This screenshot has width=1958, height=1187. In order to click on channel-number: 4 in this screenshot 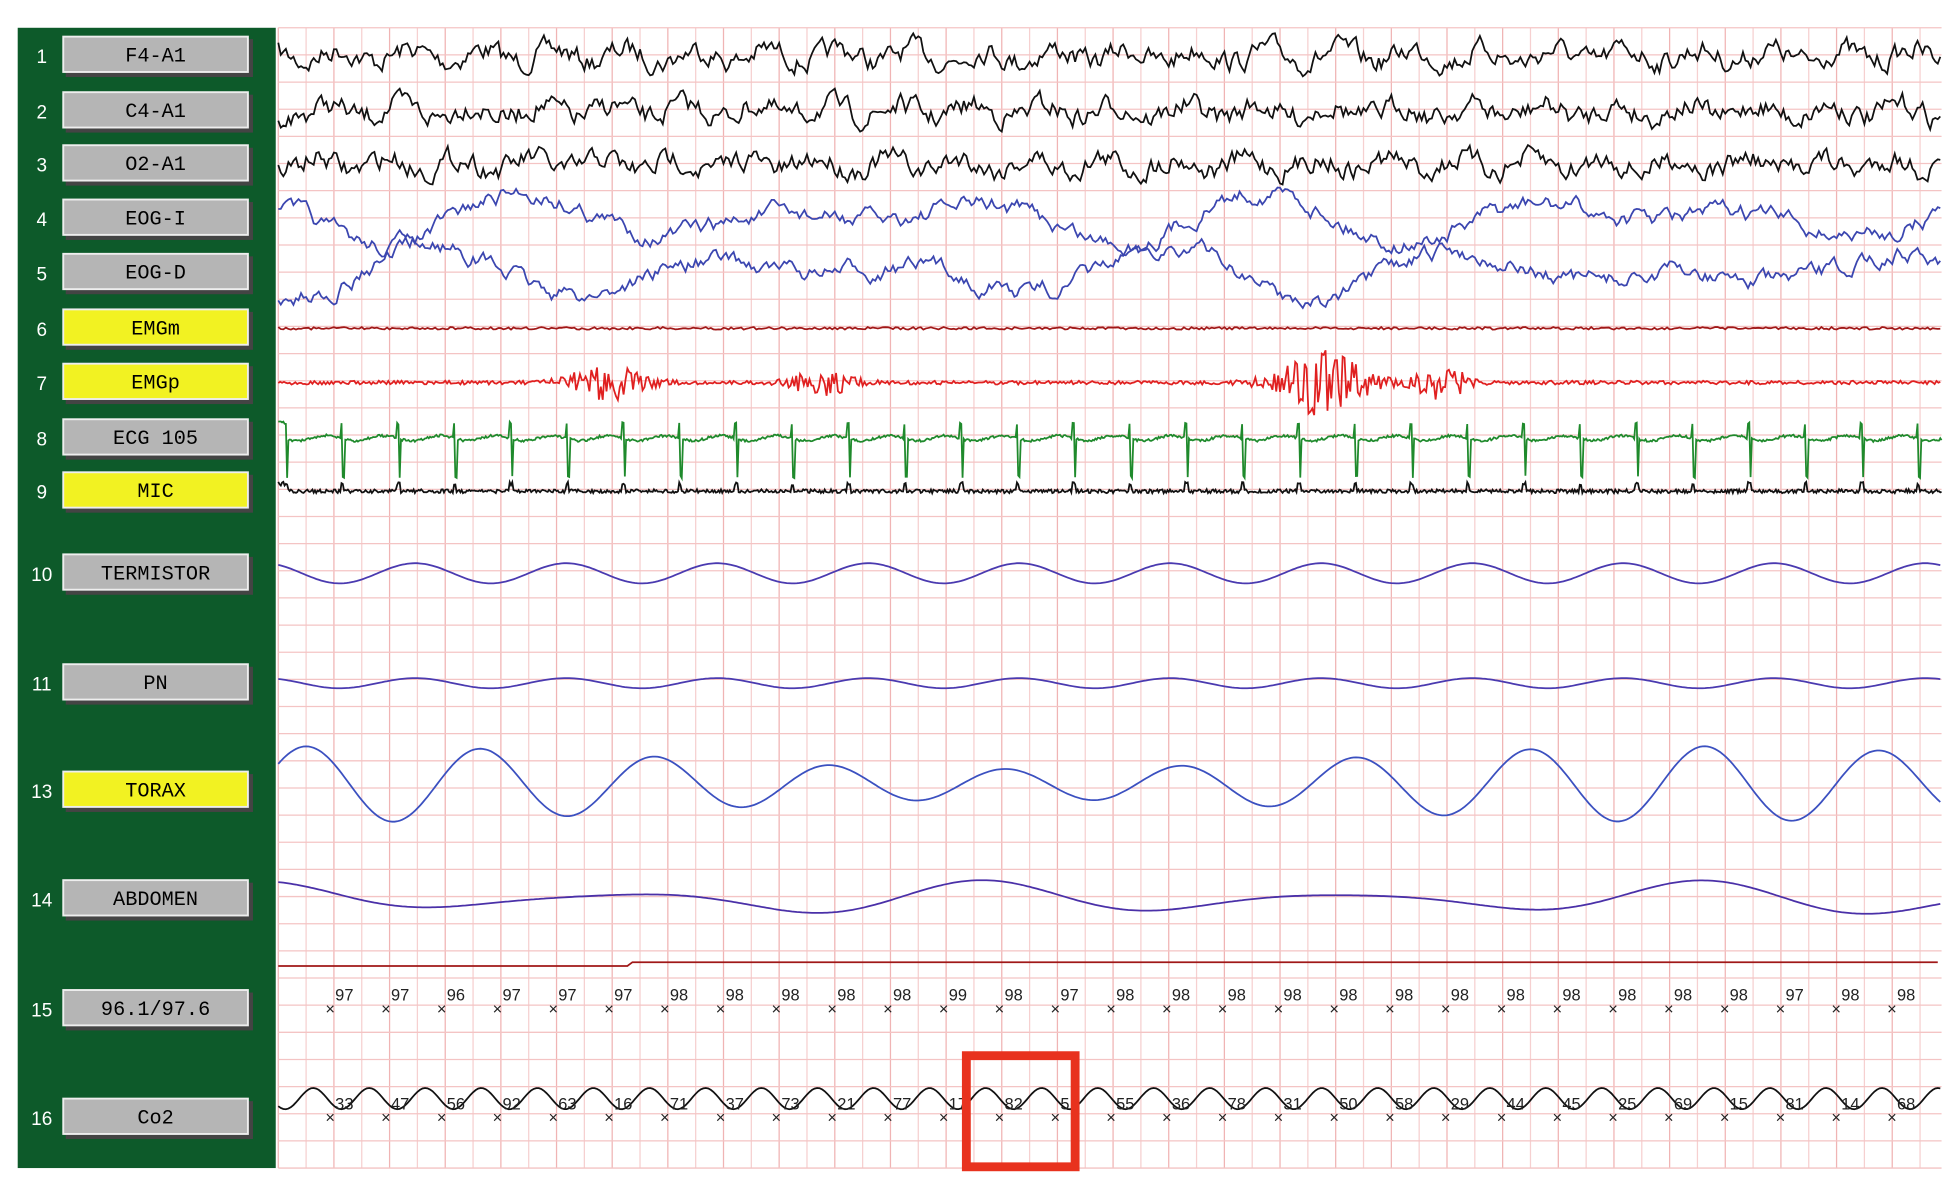, I will do `click(41, 220)`.